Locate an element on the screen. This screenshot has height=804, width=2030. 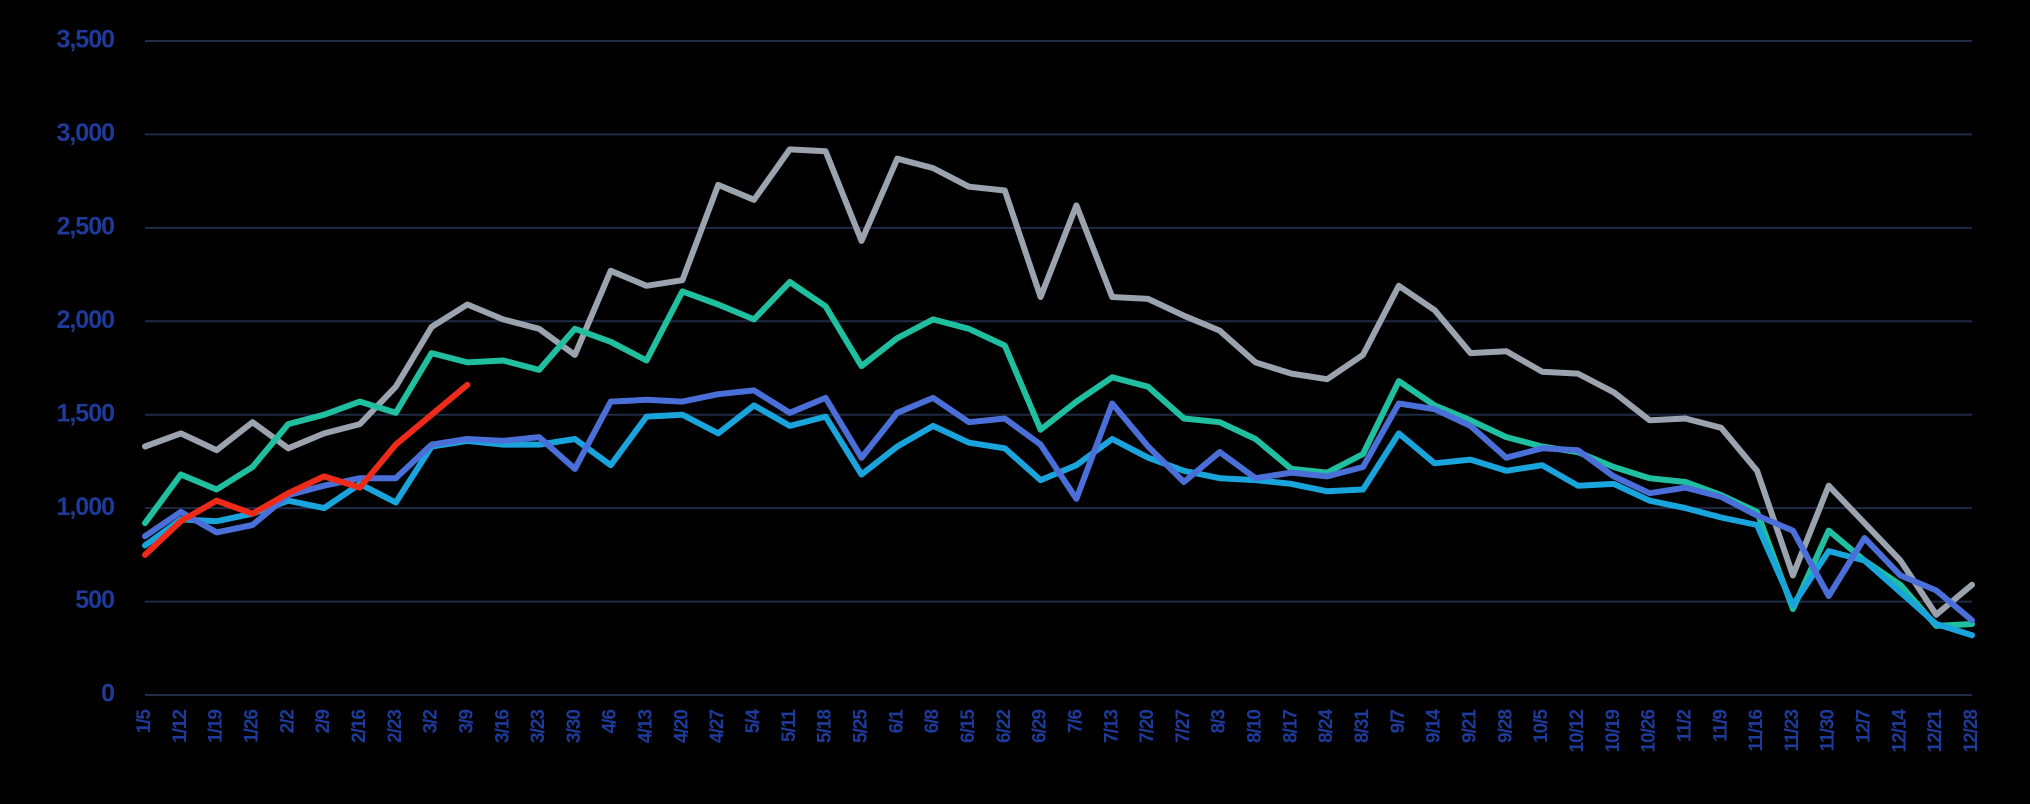
x-tick-label: 3/2 is located at coordinates (431, 722).